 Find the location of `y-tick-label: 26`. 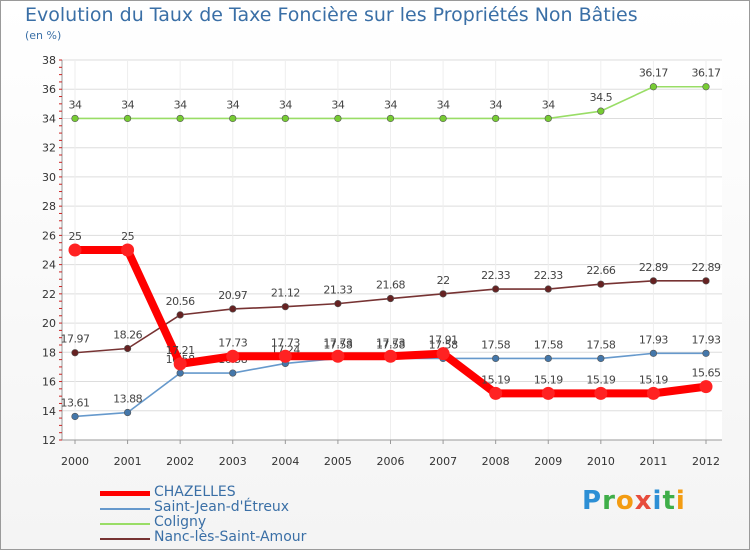

y-tick-label: 26 is located at coordinates (49, 235).